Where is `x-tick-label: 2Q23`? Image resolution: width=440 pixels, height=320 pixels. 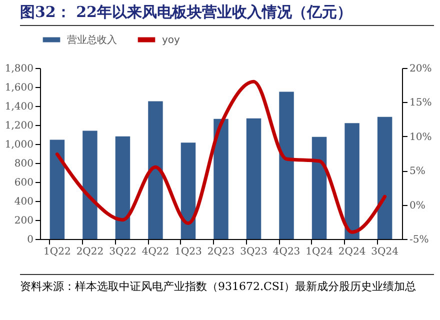 x-tick-label: 2Q23 is located at coordinates (221, 252).